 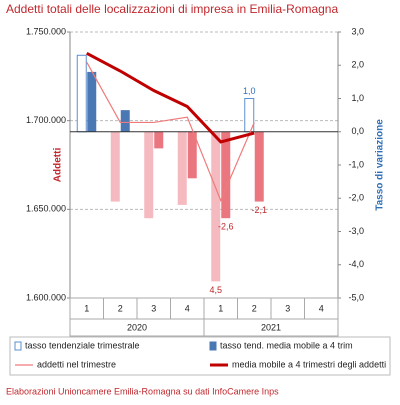 What do you see at coordinates (46, 31) in the screenshot?
I see `y-tick-label: 1.750.000` at bounding box center [46, 31].